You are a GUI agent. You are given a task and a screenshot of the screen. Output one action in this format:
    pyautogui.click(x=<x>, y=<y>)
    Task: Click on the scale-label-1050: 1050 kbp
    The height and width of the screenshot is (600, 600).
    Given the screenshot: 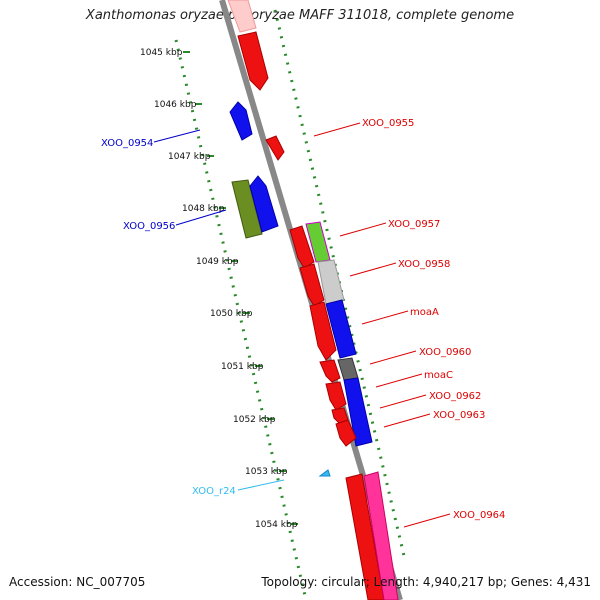 What is the action you would take?
    pyautogui.click(x=231, y=314)
    